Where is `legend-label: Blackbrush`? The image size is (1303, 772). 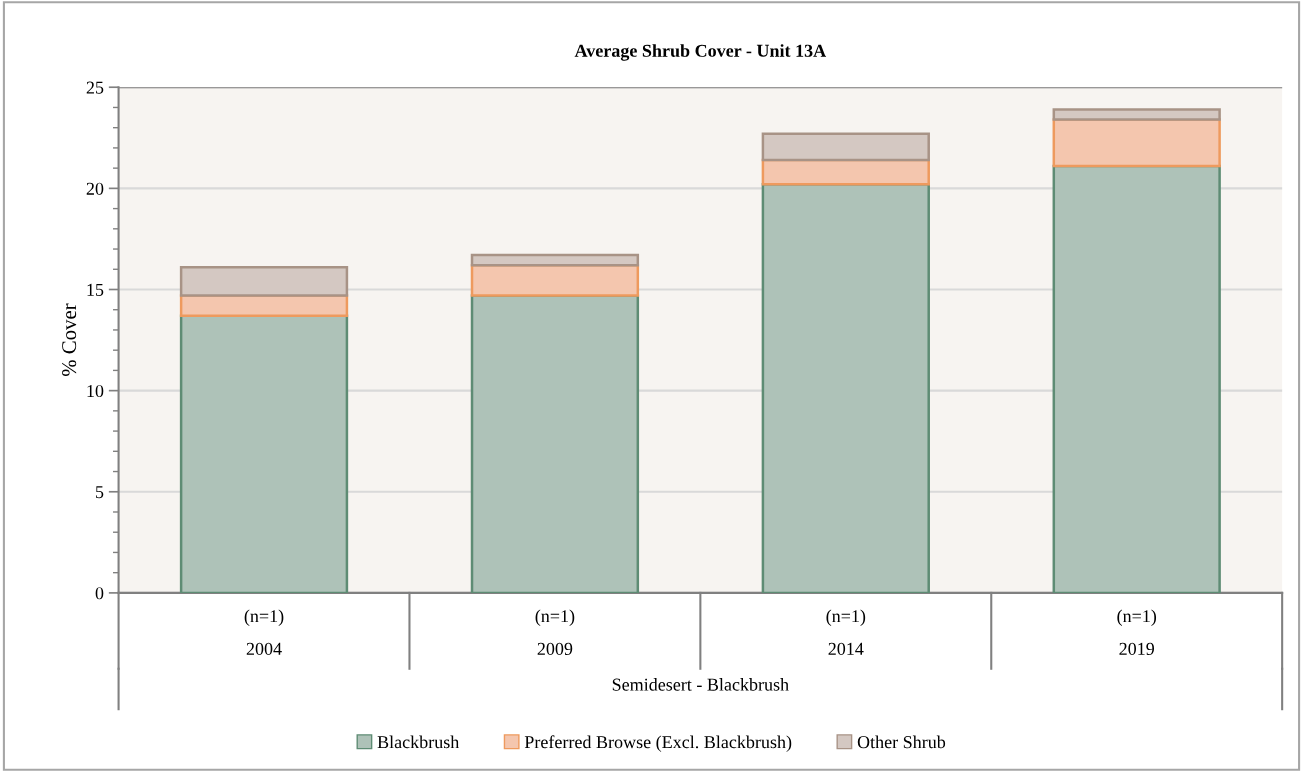
legend-label: Blackbrush is located at coordinates (418, 742).